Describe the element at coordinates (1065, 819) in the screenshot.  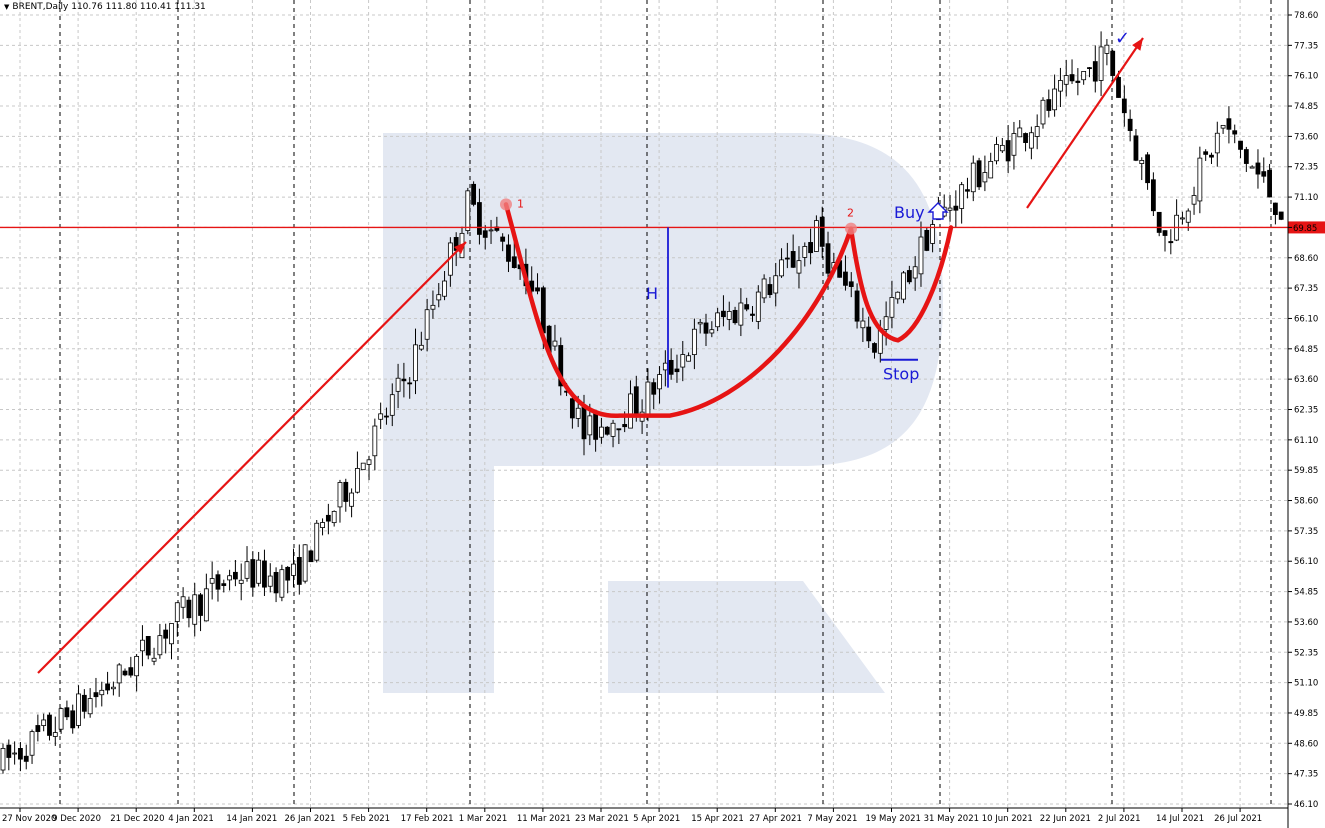
I see `x-tick-label: 22 Jun 2021` at that location.